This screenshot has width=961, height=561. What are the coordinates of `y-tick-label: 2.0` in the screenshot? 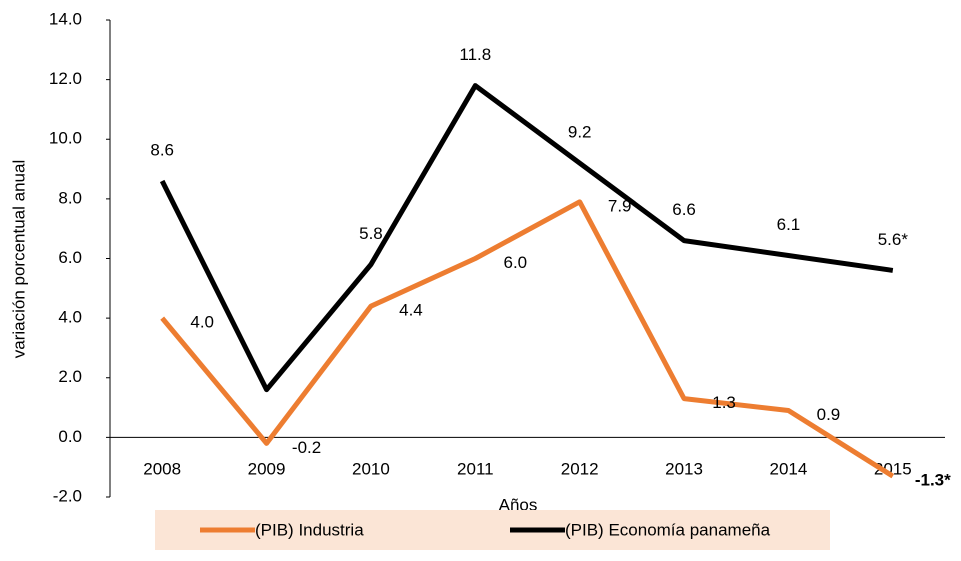 It's located at (70, 376).